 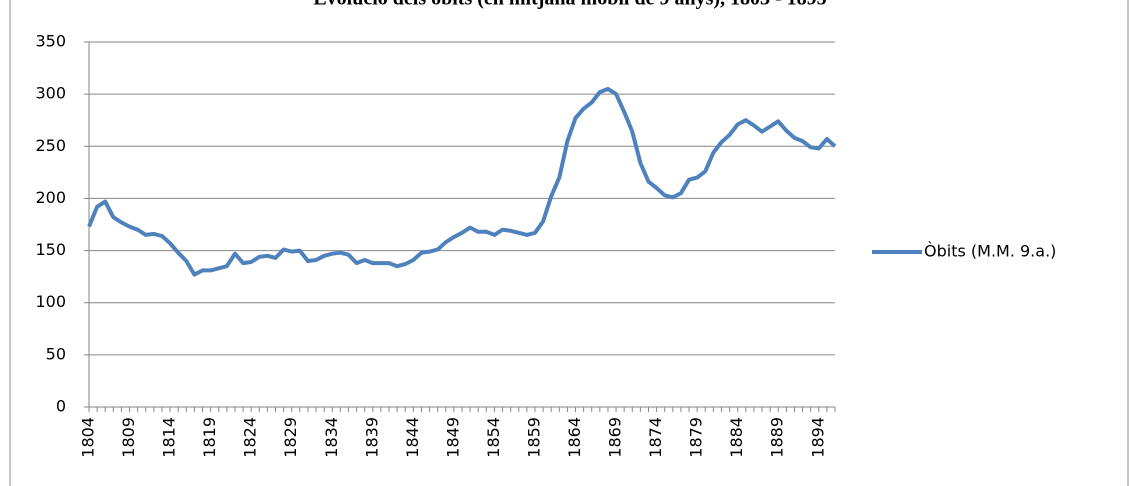 What do you see at coordinates (128, 437) in the screenshot?
I see `x-tick-label: 1809` at bounding box center [128, 437].